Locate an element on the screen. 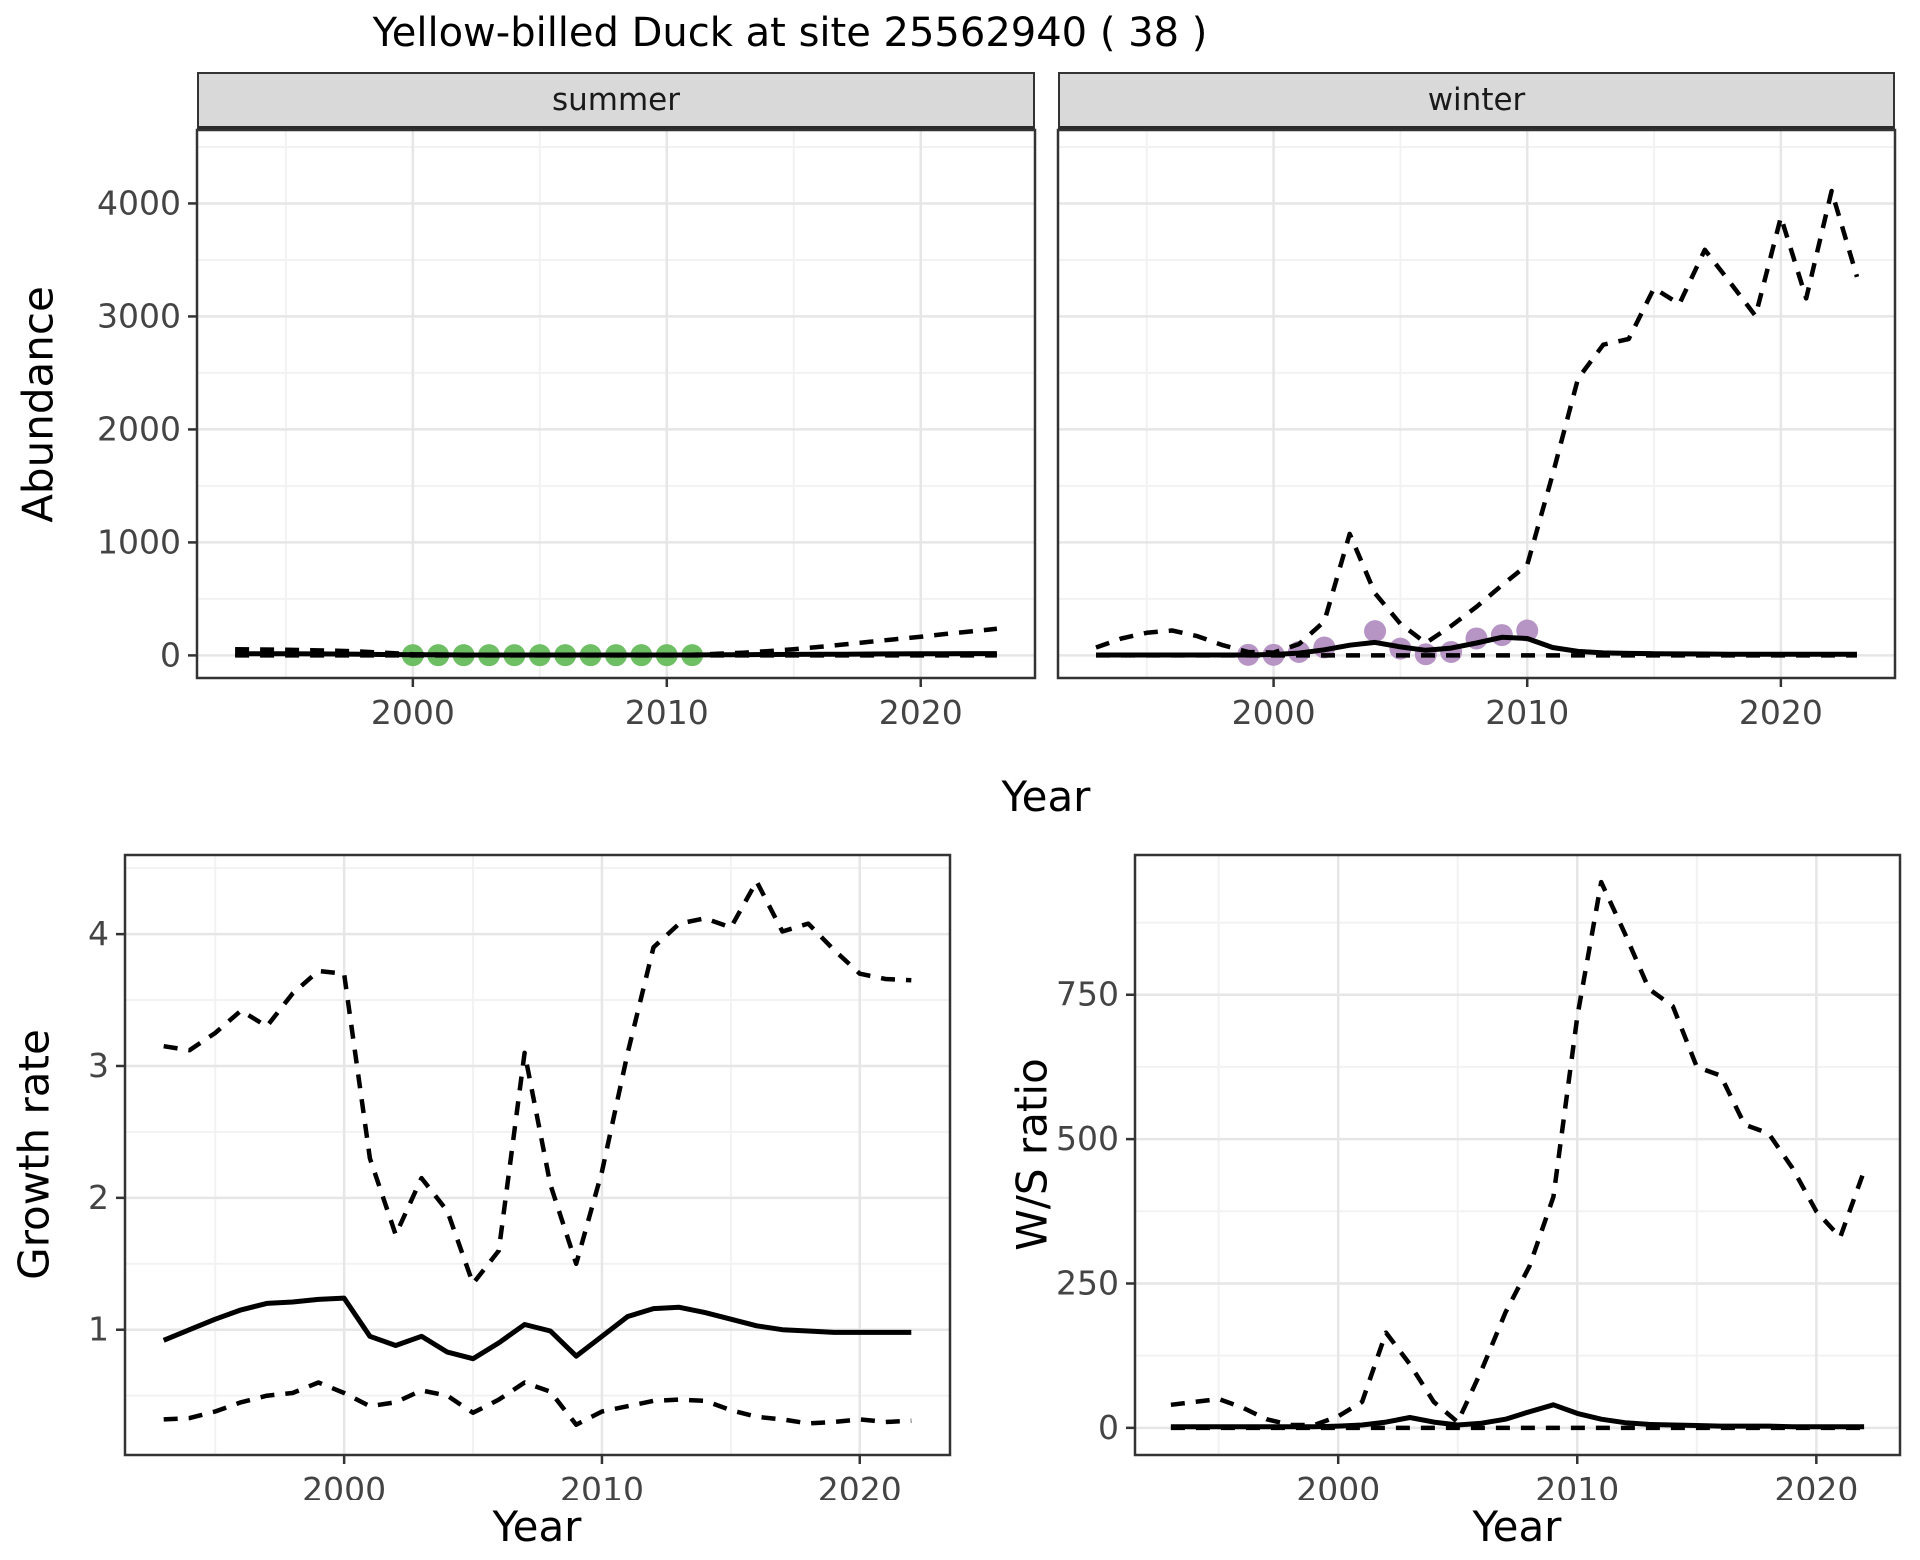 The image size is (1920, 1560). median-line is located at coordinates (537, 1328).